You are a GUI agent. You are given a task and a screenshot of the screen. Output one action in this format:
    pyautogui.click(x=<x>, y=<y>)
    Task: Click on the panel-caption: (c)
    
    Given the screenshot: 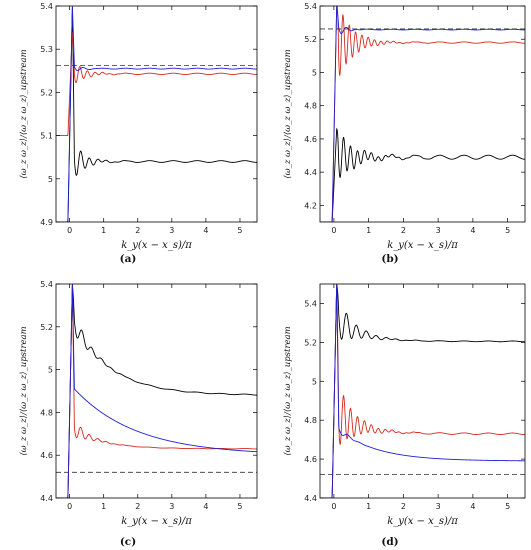 What is the action you would take?
    pyautogui.click(x=128, y=542)
    